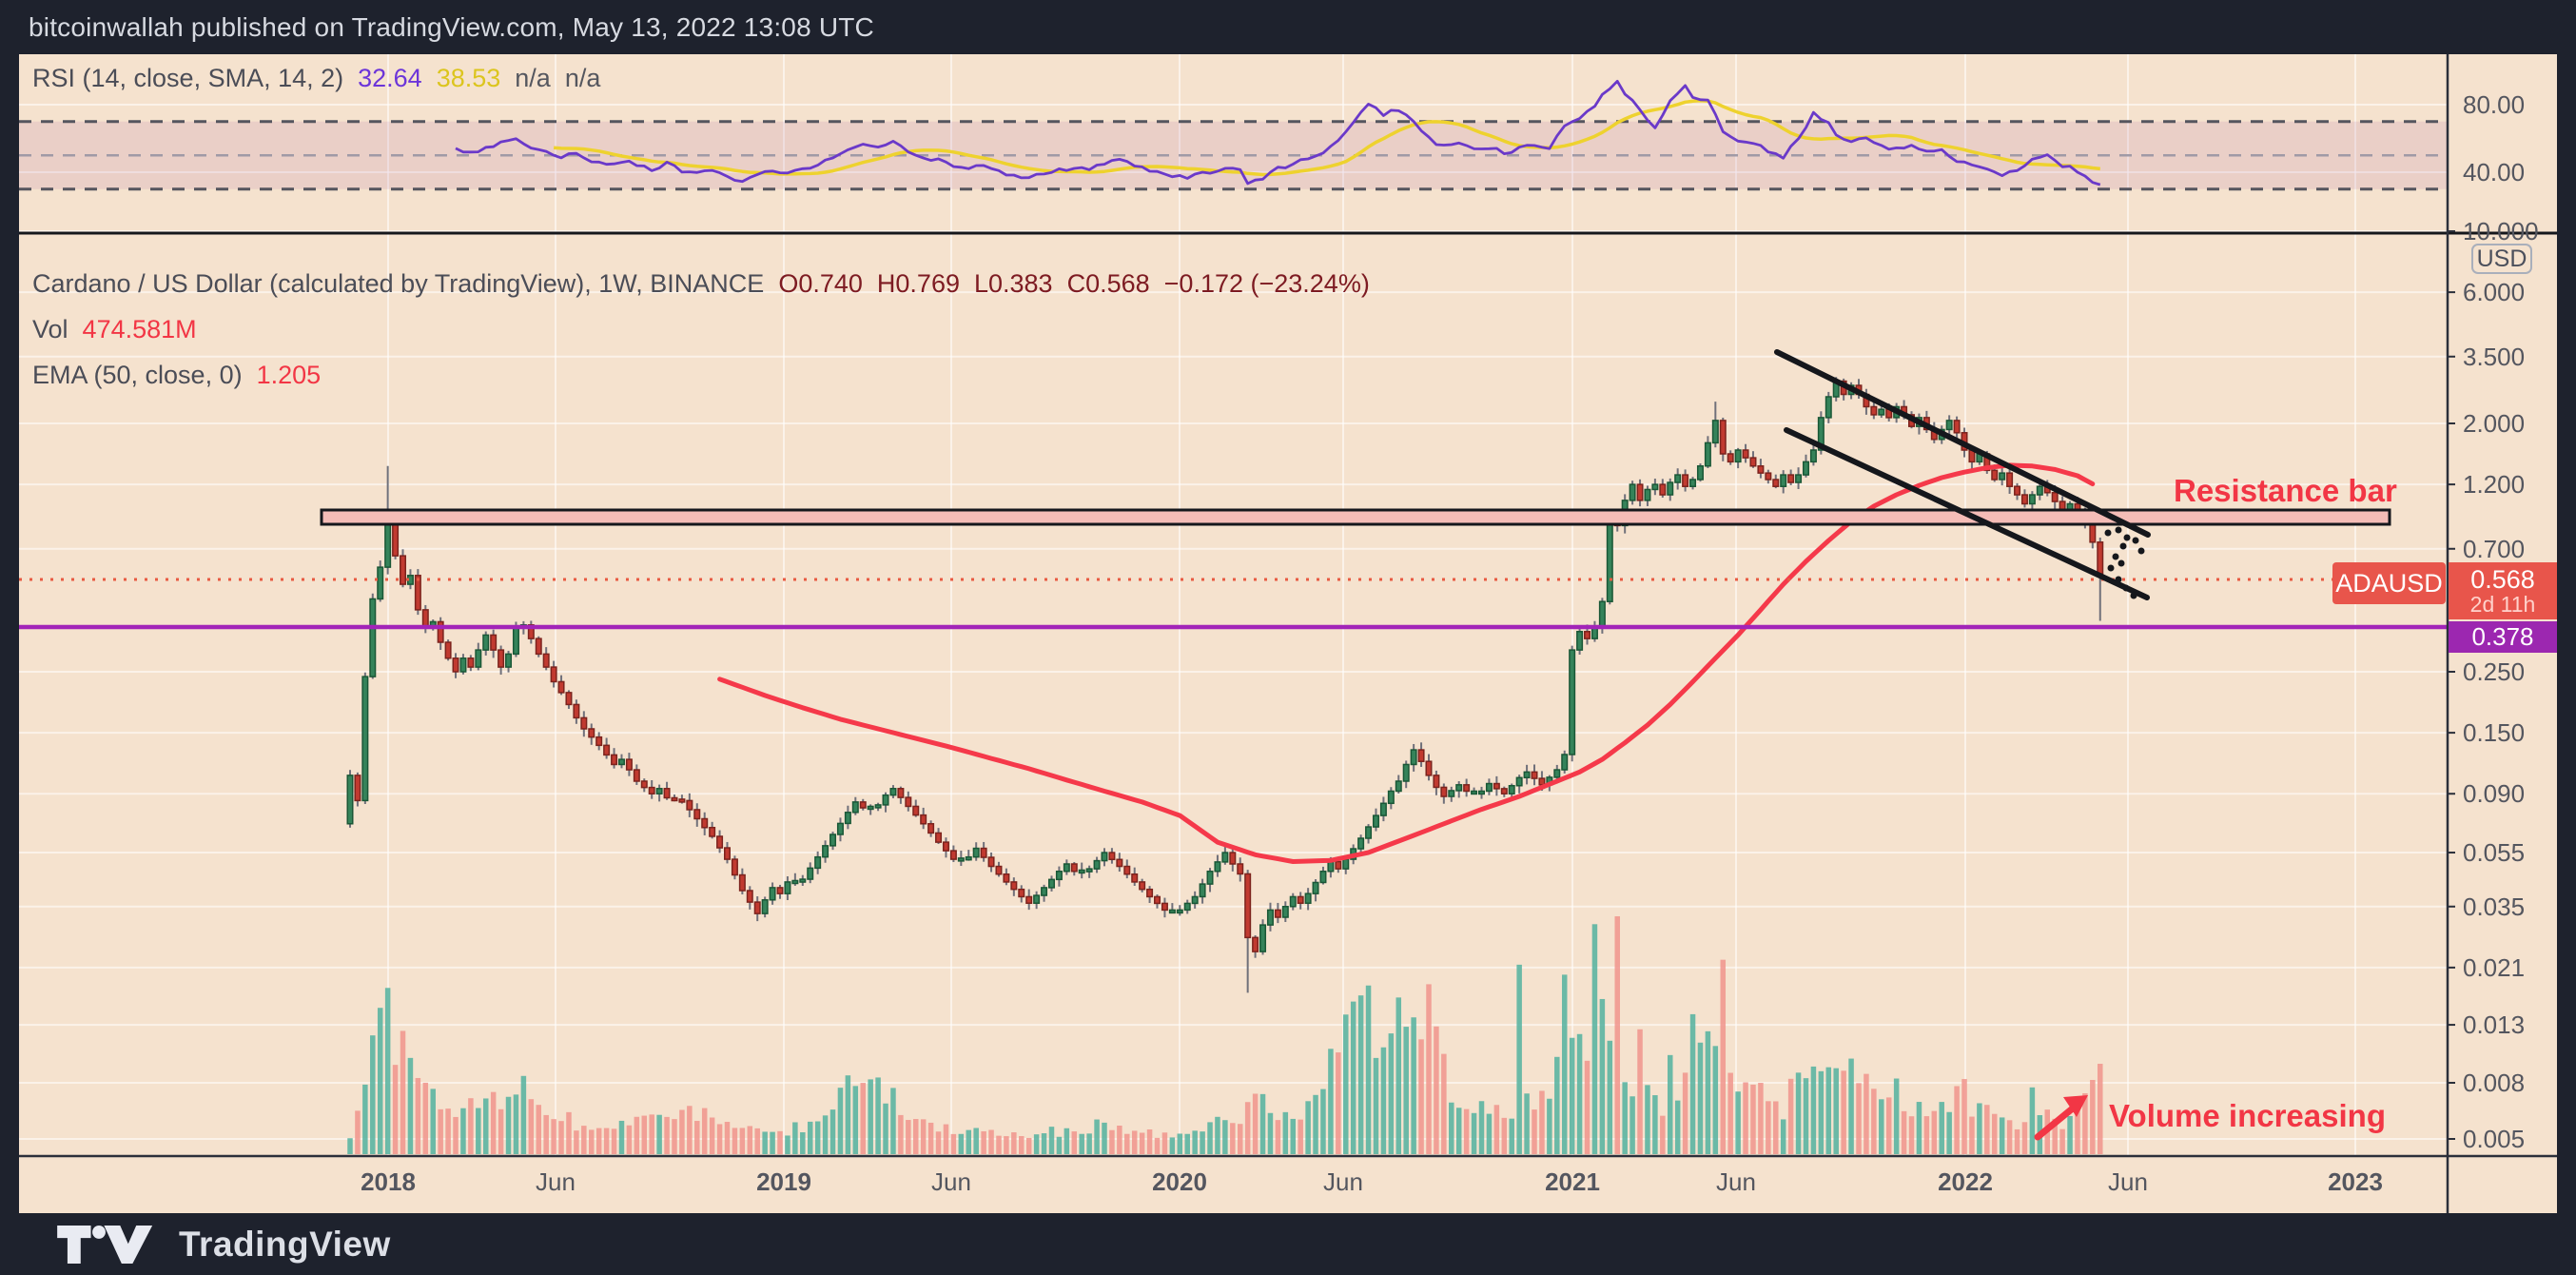 The width and height of the screenshot is (2576, 1275). Describe the element at coordinates (533, 78) in the screenshot. I see `rsi-band-value-1: n/a` at that location.